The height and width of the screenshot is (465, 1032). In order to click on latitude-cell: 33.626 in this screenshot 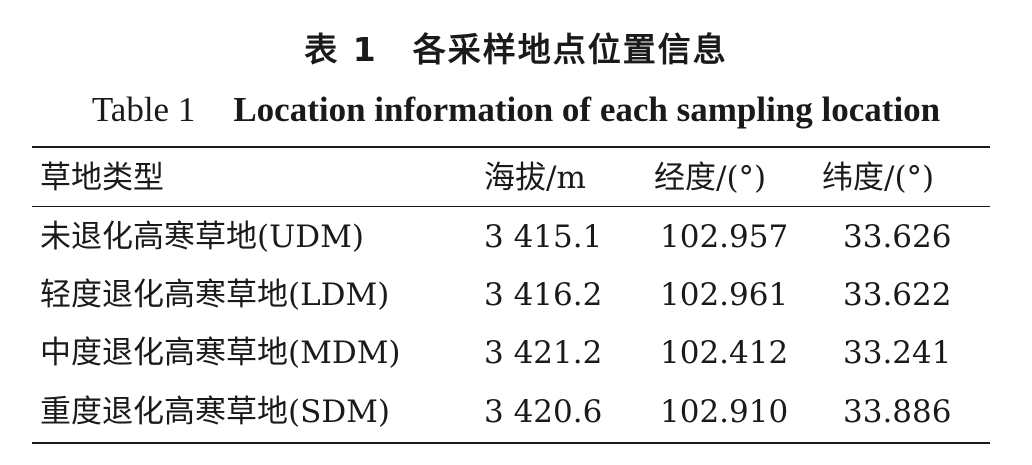, I will do `click(897, 237)`.